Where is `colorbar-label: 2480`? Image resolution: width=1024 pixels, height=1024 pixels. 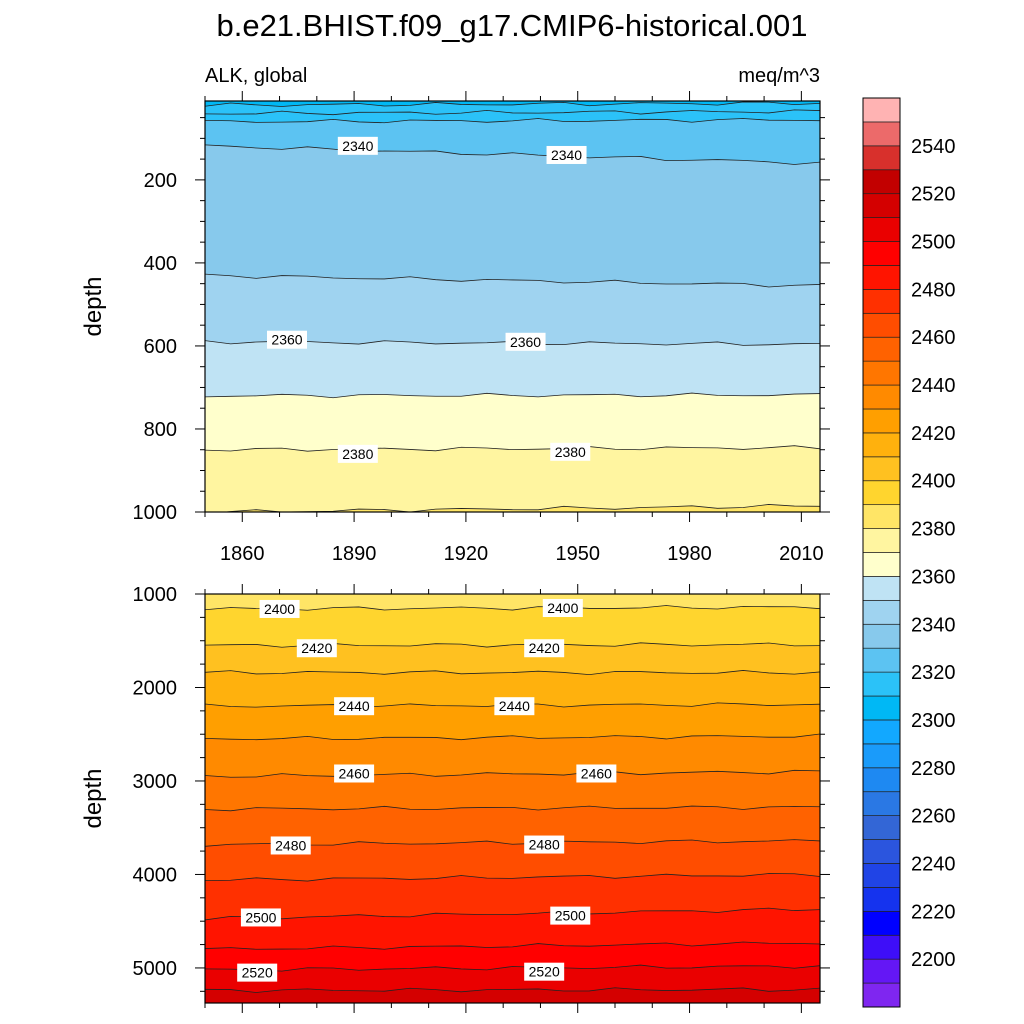 colorbar-label: 2480 is located at coordinates (933, 290).